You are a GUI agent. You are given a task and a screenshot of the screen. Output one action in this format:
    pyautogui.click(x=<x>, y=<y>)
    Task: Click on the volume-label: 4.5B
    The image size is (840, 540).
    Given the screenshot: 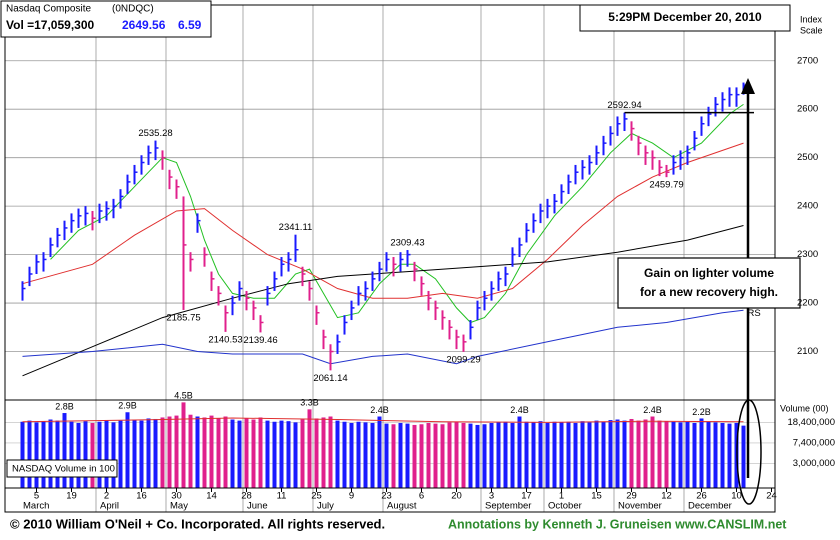 What is the action you would take?
    pyautogui.click(x=183, y=396)
    